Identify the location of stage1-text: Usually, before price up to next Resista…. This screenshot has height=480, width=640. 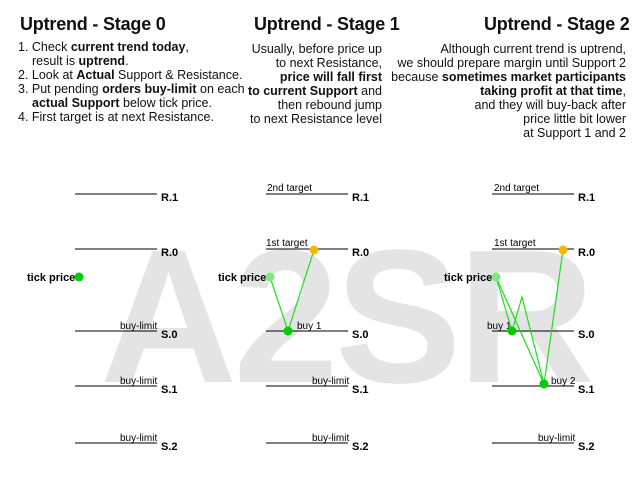
(306, 84).